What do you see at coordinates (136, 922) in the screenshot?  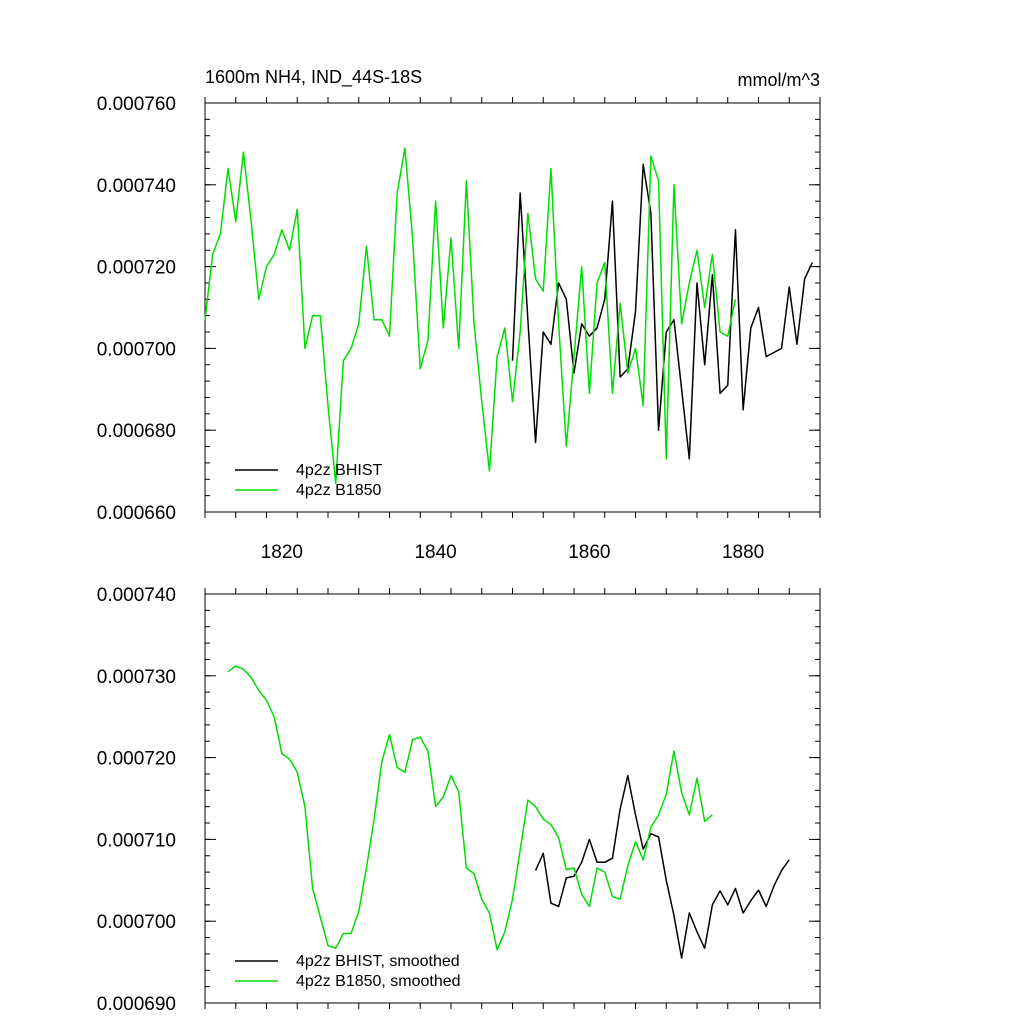 I see `bottom-ytick-label: 0.000700` at bounding box center [136, 922].